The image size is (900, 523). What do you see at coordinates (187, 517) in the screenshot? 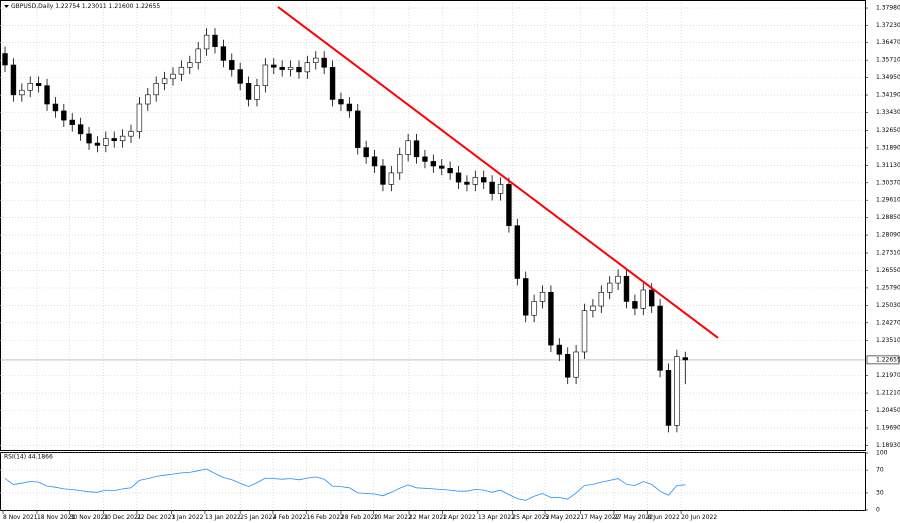
I see `x-tick-label: 3 Jan 2022` at bounding box center [187, 517].